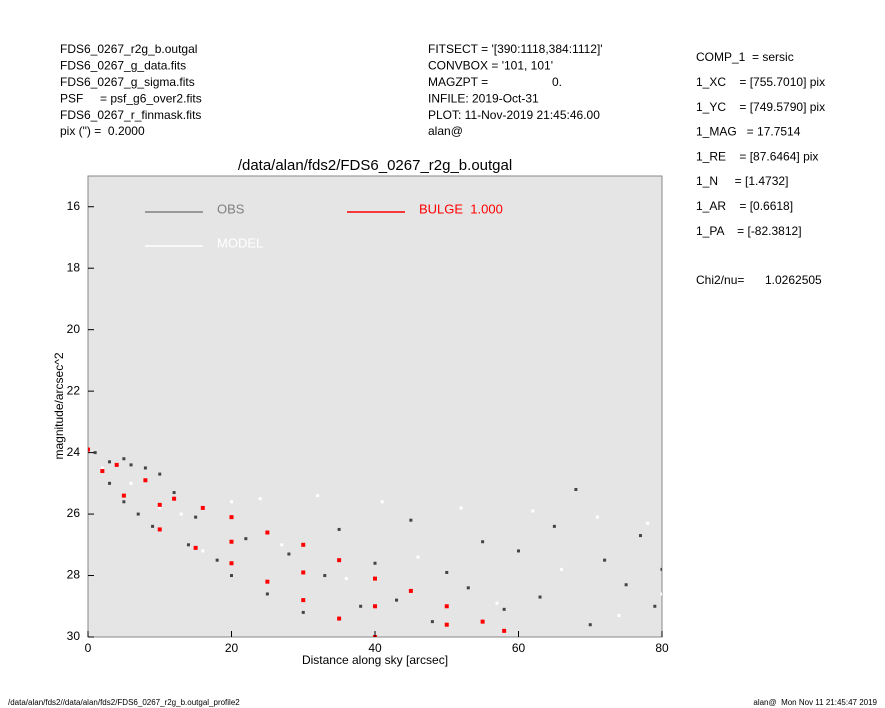 Image resolution: width=885 pixels, height=708 pixels. I want to click on chi2-label: Chi2/nu=, so click(720, 280).